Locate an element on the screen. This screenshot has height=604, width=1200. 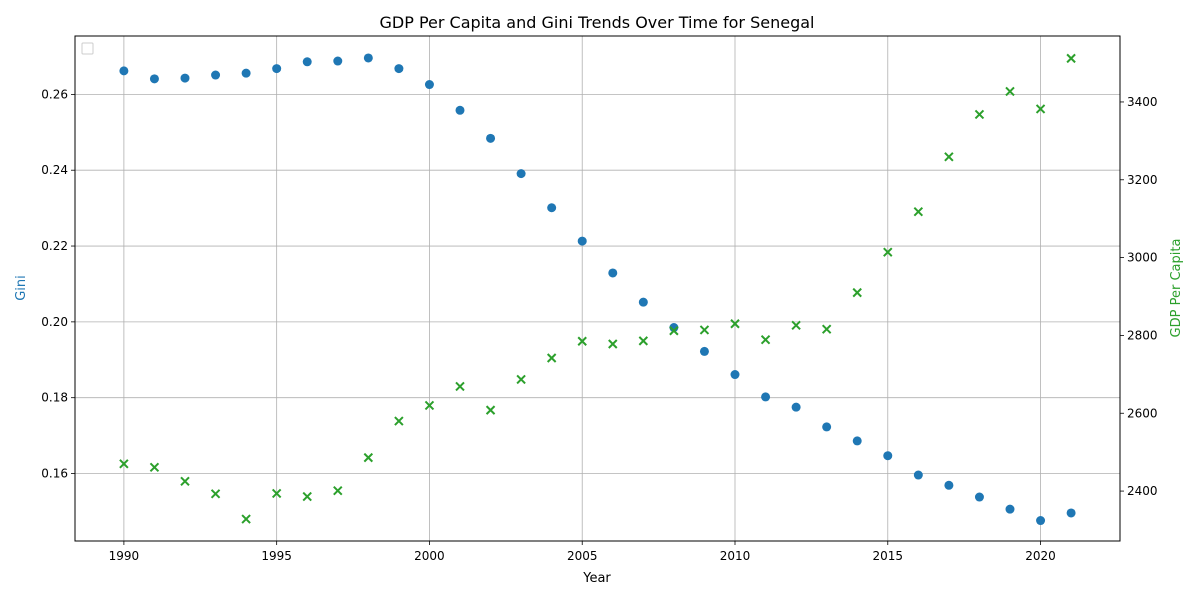
y-right-tick-label: 2600 is located at coordinates (1142, 413).